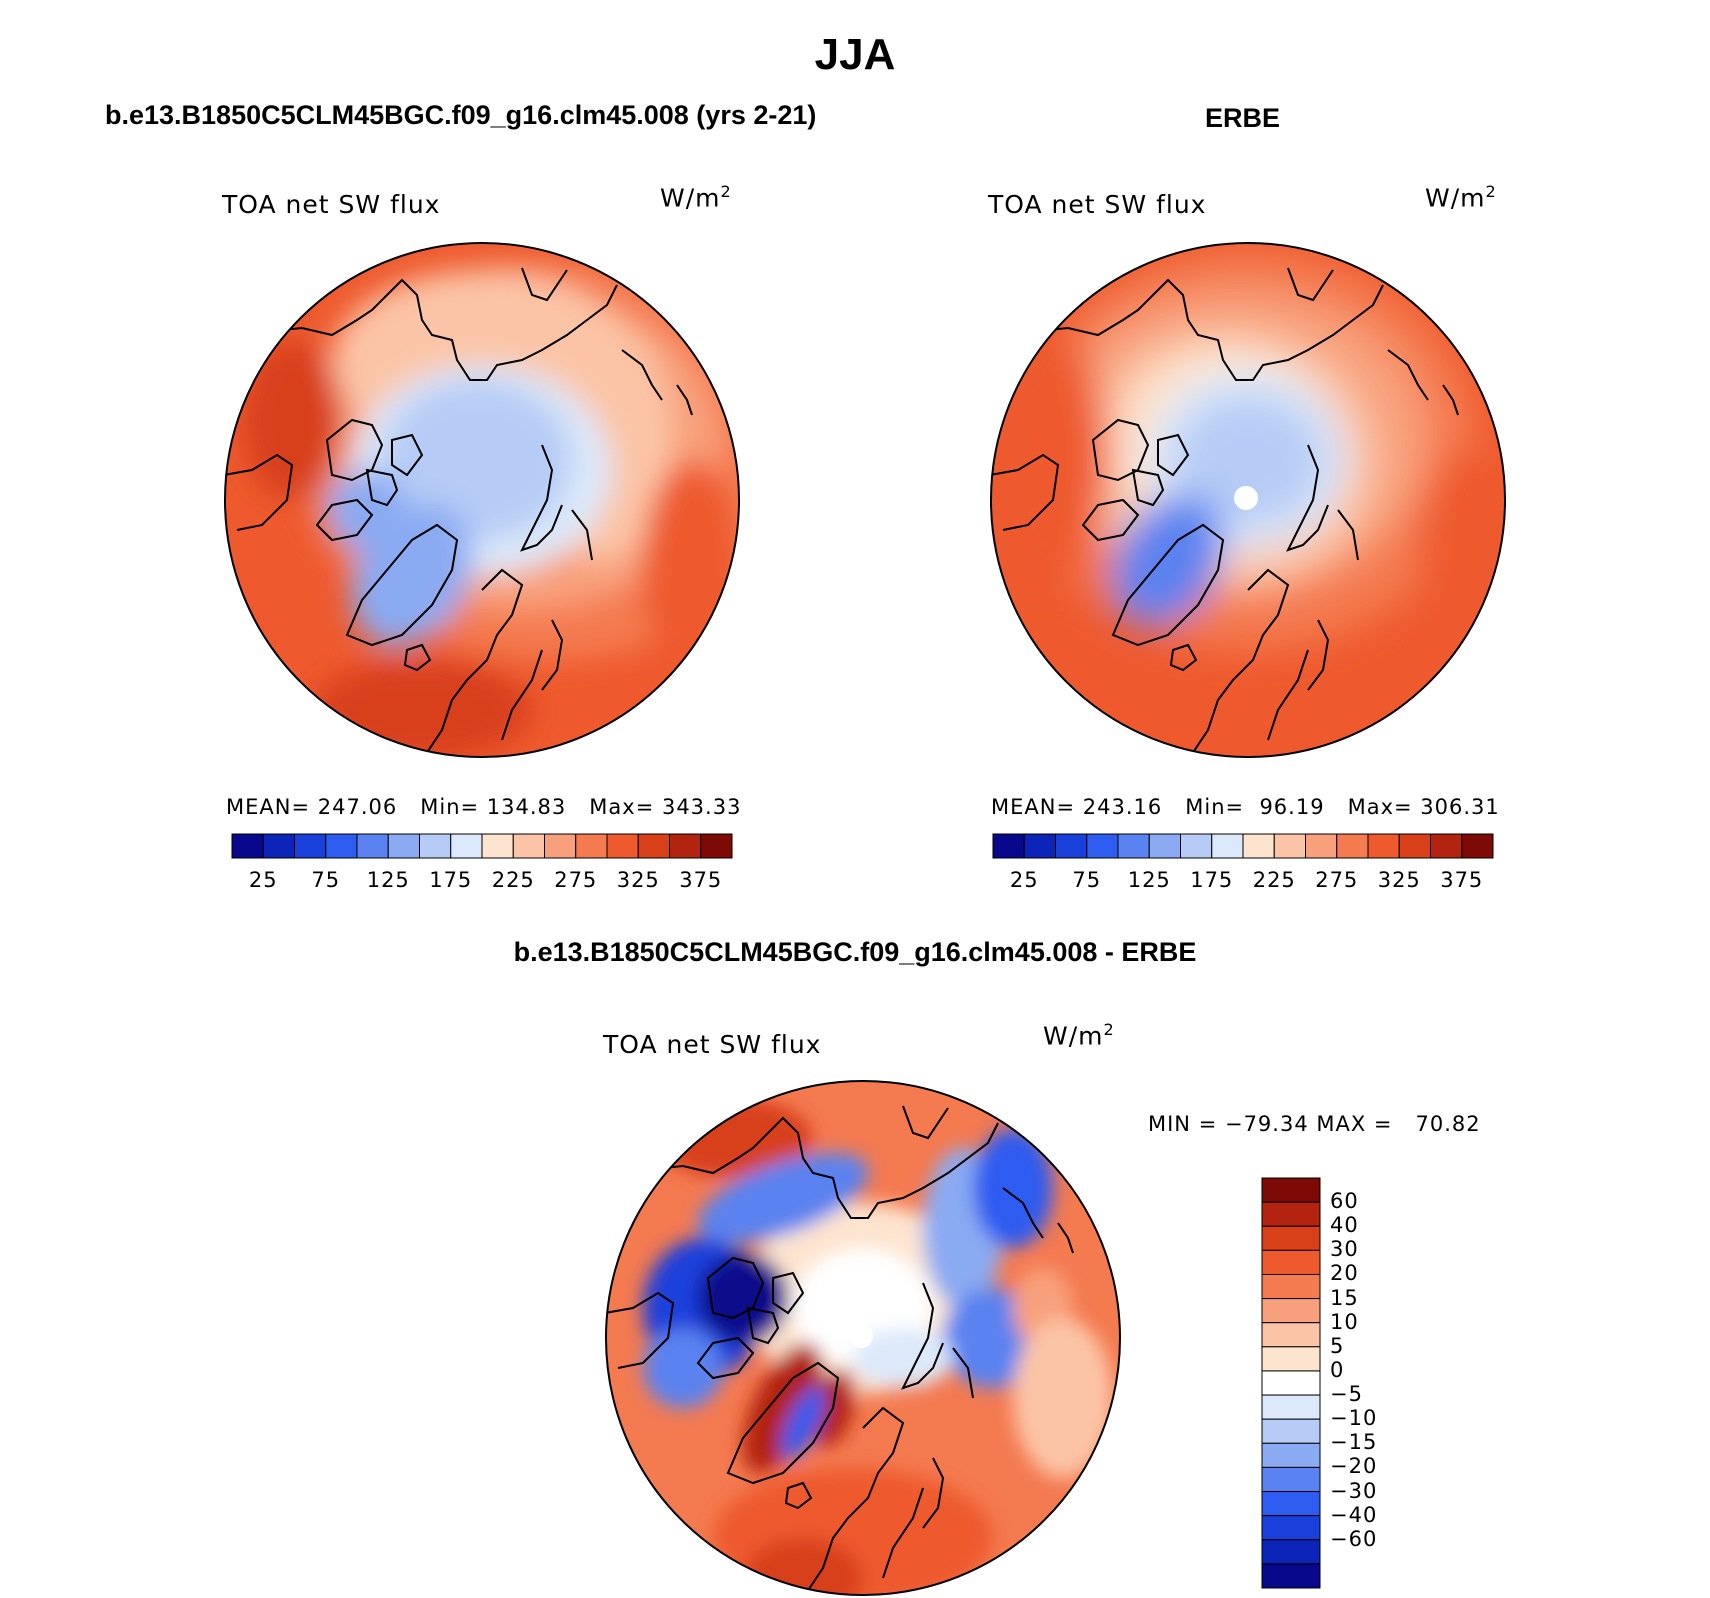 The height and width of the screenshot is (1598, 1710). I want to click on colorbar-level-label: 5, so click(1337, 1345).